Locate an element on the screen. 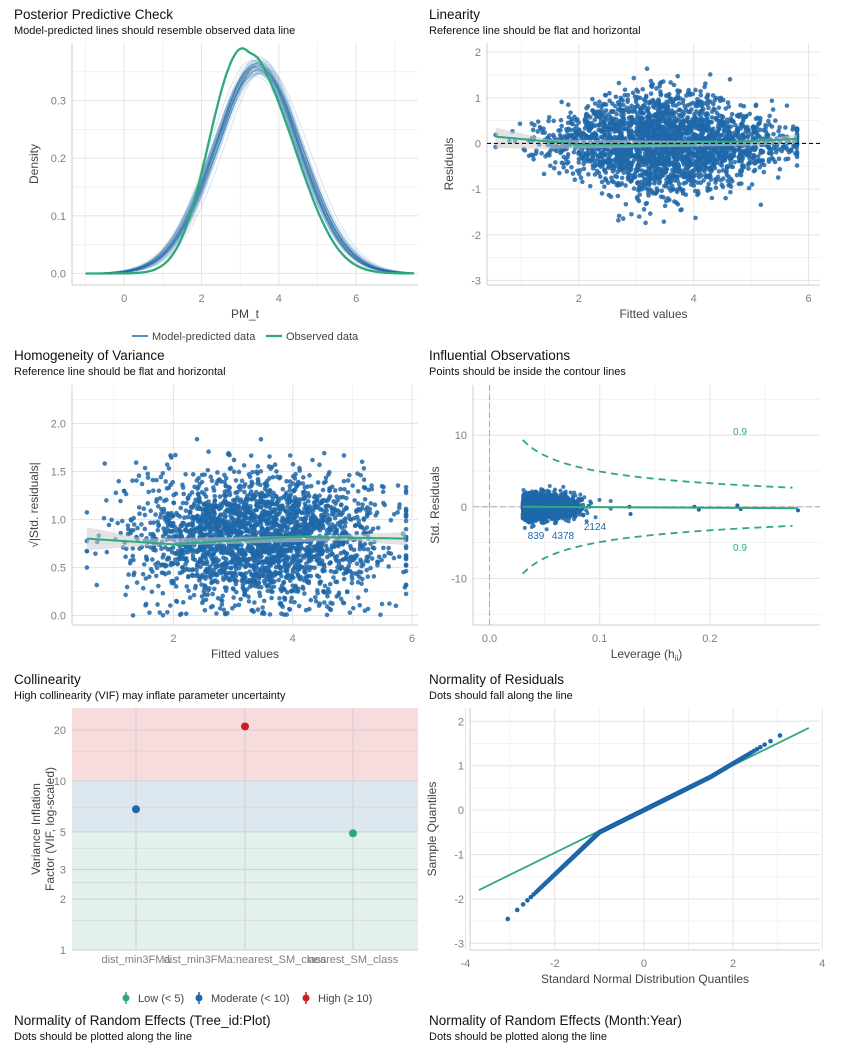  panel-title: Normality of Residuals is located at coordinates (497, 679).